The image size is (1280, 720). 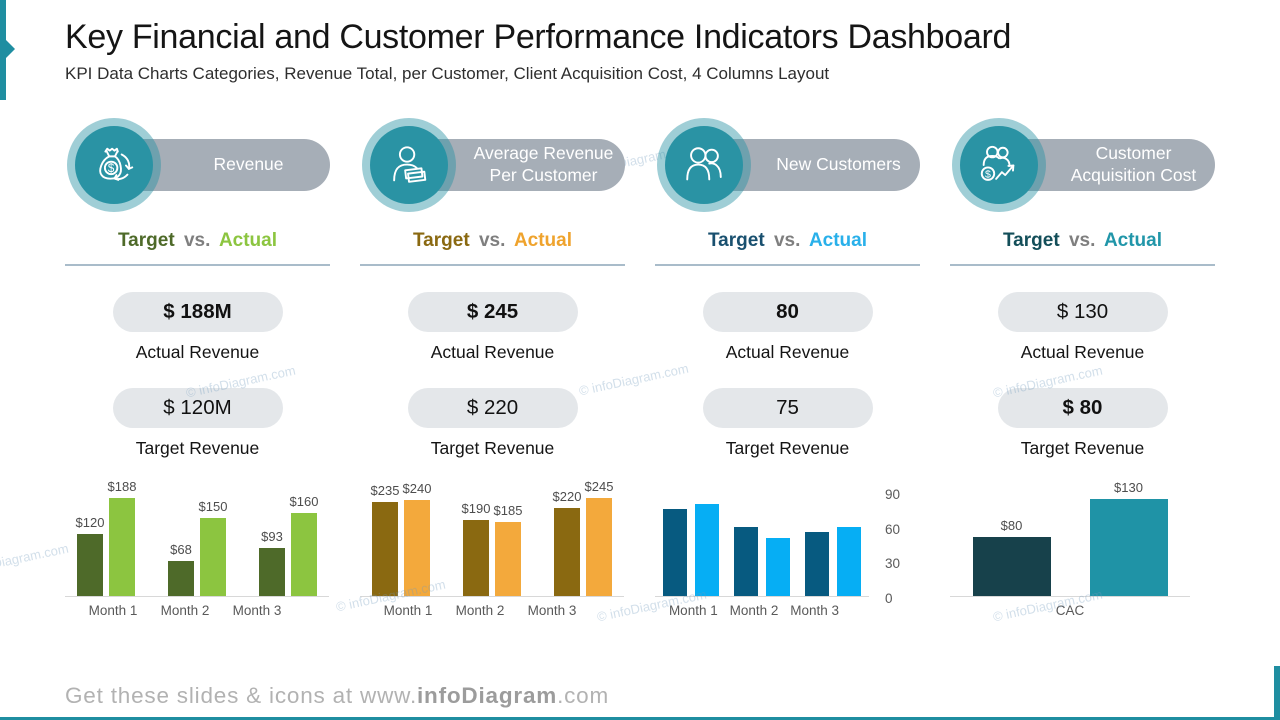 I want to click on target-bar: $80, so click(x=1011, y=557).